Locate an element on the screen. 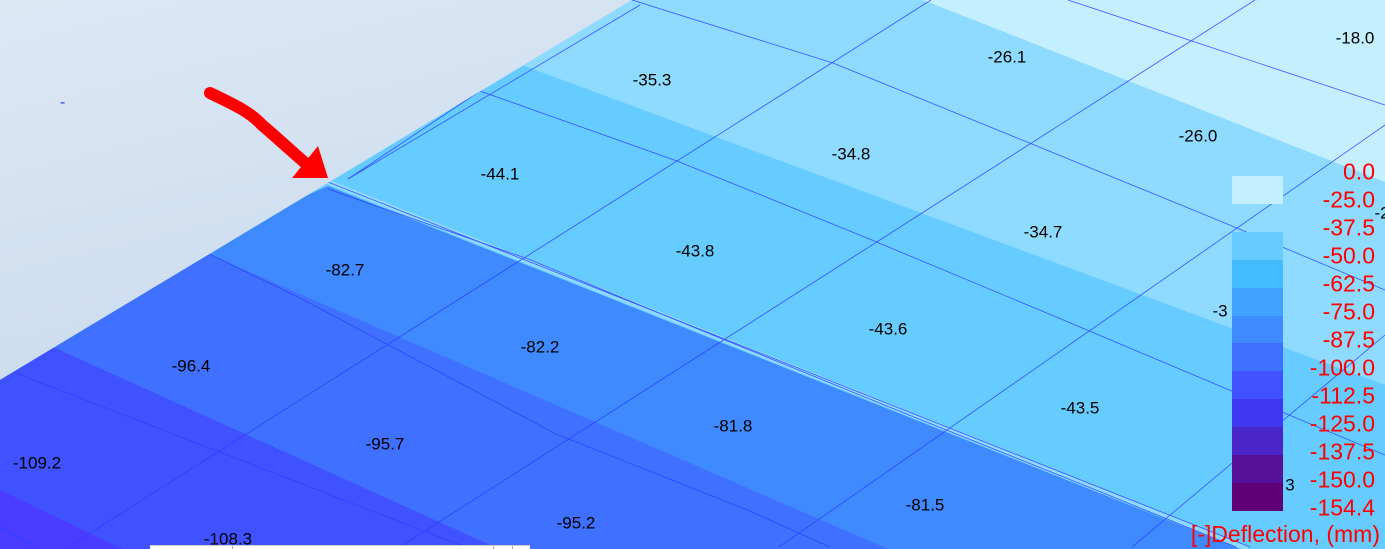 The image size is (1385, 549). legend-label: -50.0 is located at coordinates (1348, 255).